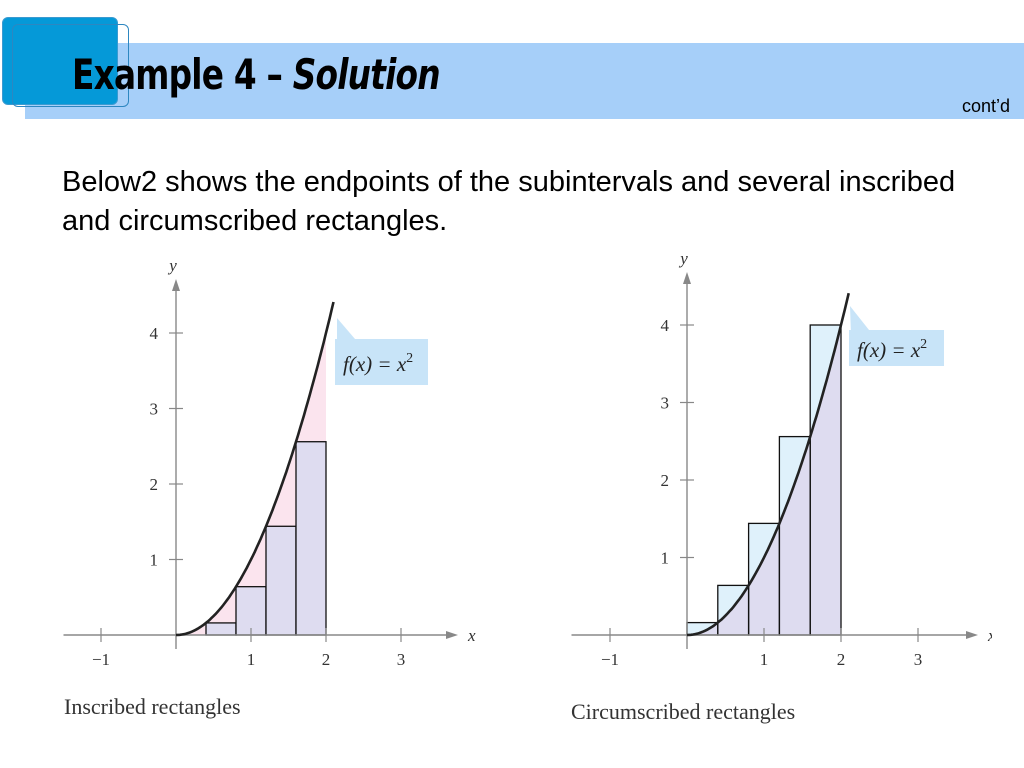  I want to click on contd-label: cont’d, so click(985, 106).